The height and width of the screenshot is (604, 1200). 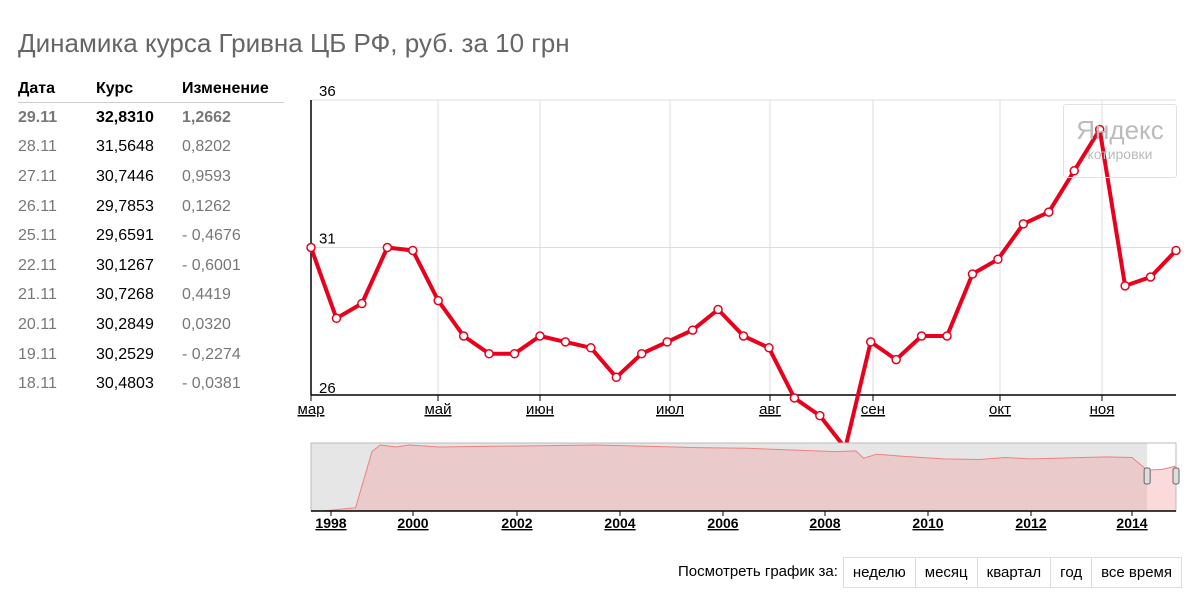 I want to click on table-row: 25.11 29,6591 - 0,4676, so click(x=151, y=236).